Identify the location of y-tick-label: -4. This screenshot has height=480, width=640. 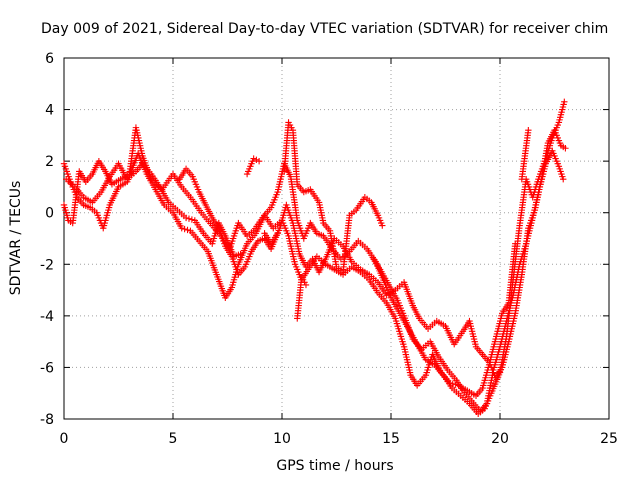
(47, 317).